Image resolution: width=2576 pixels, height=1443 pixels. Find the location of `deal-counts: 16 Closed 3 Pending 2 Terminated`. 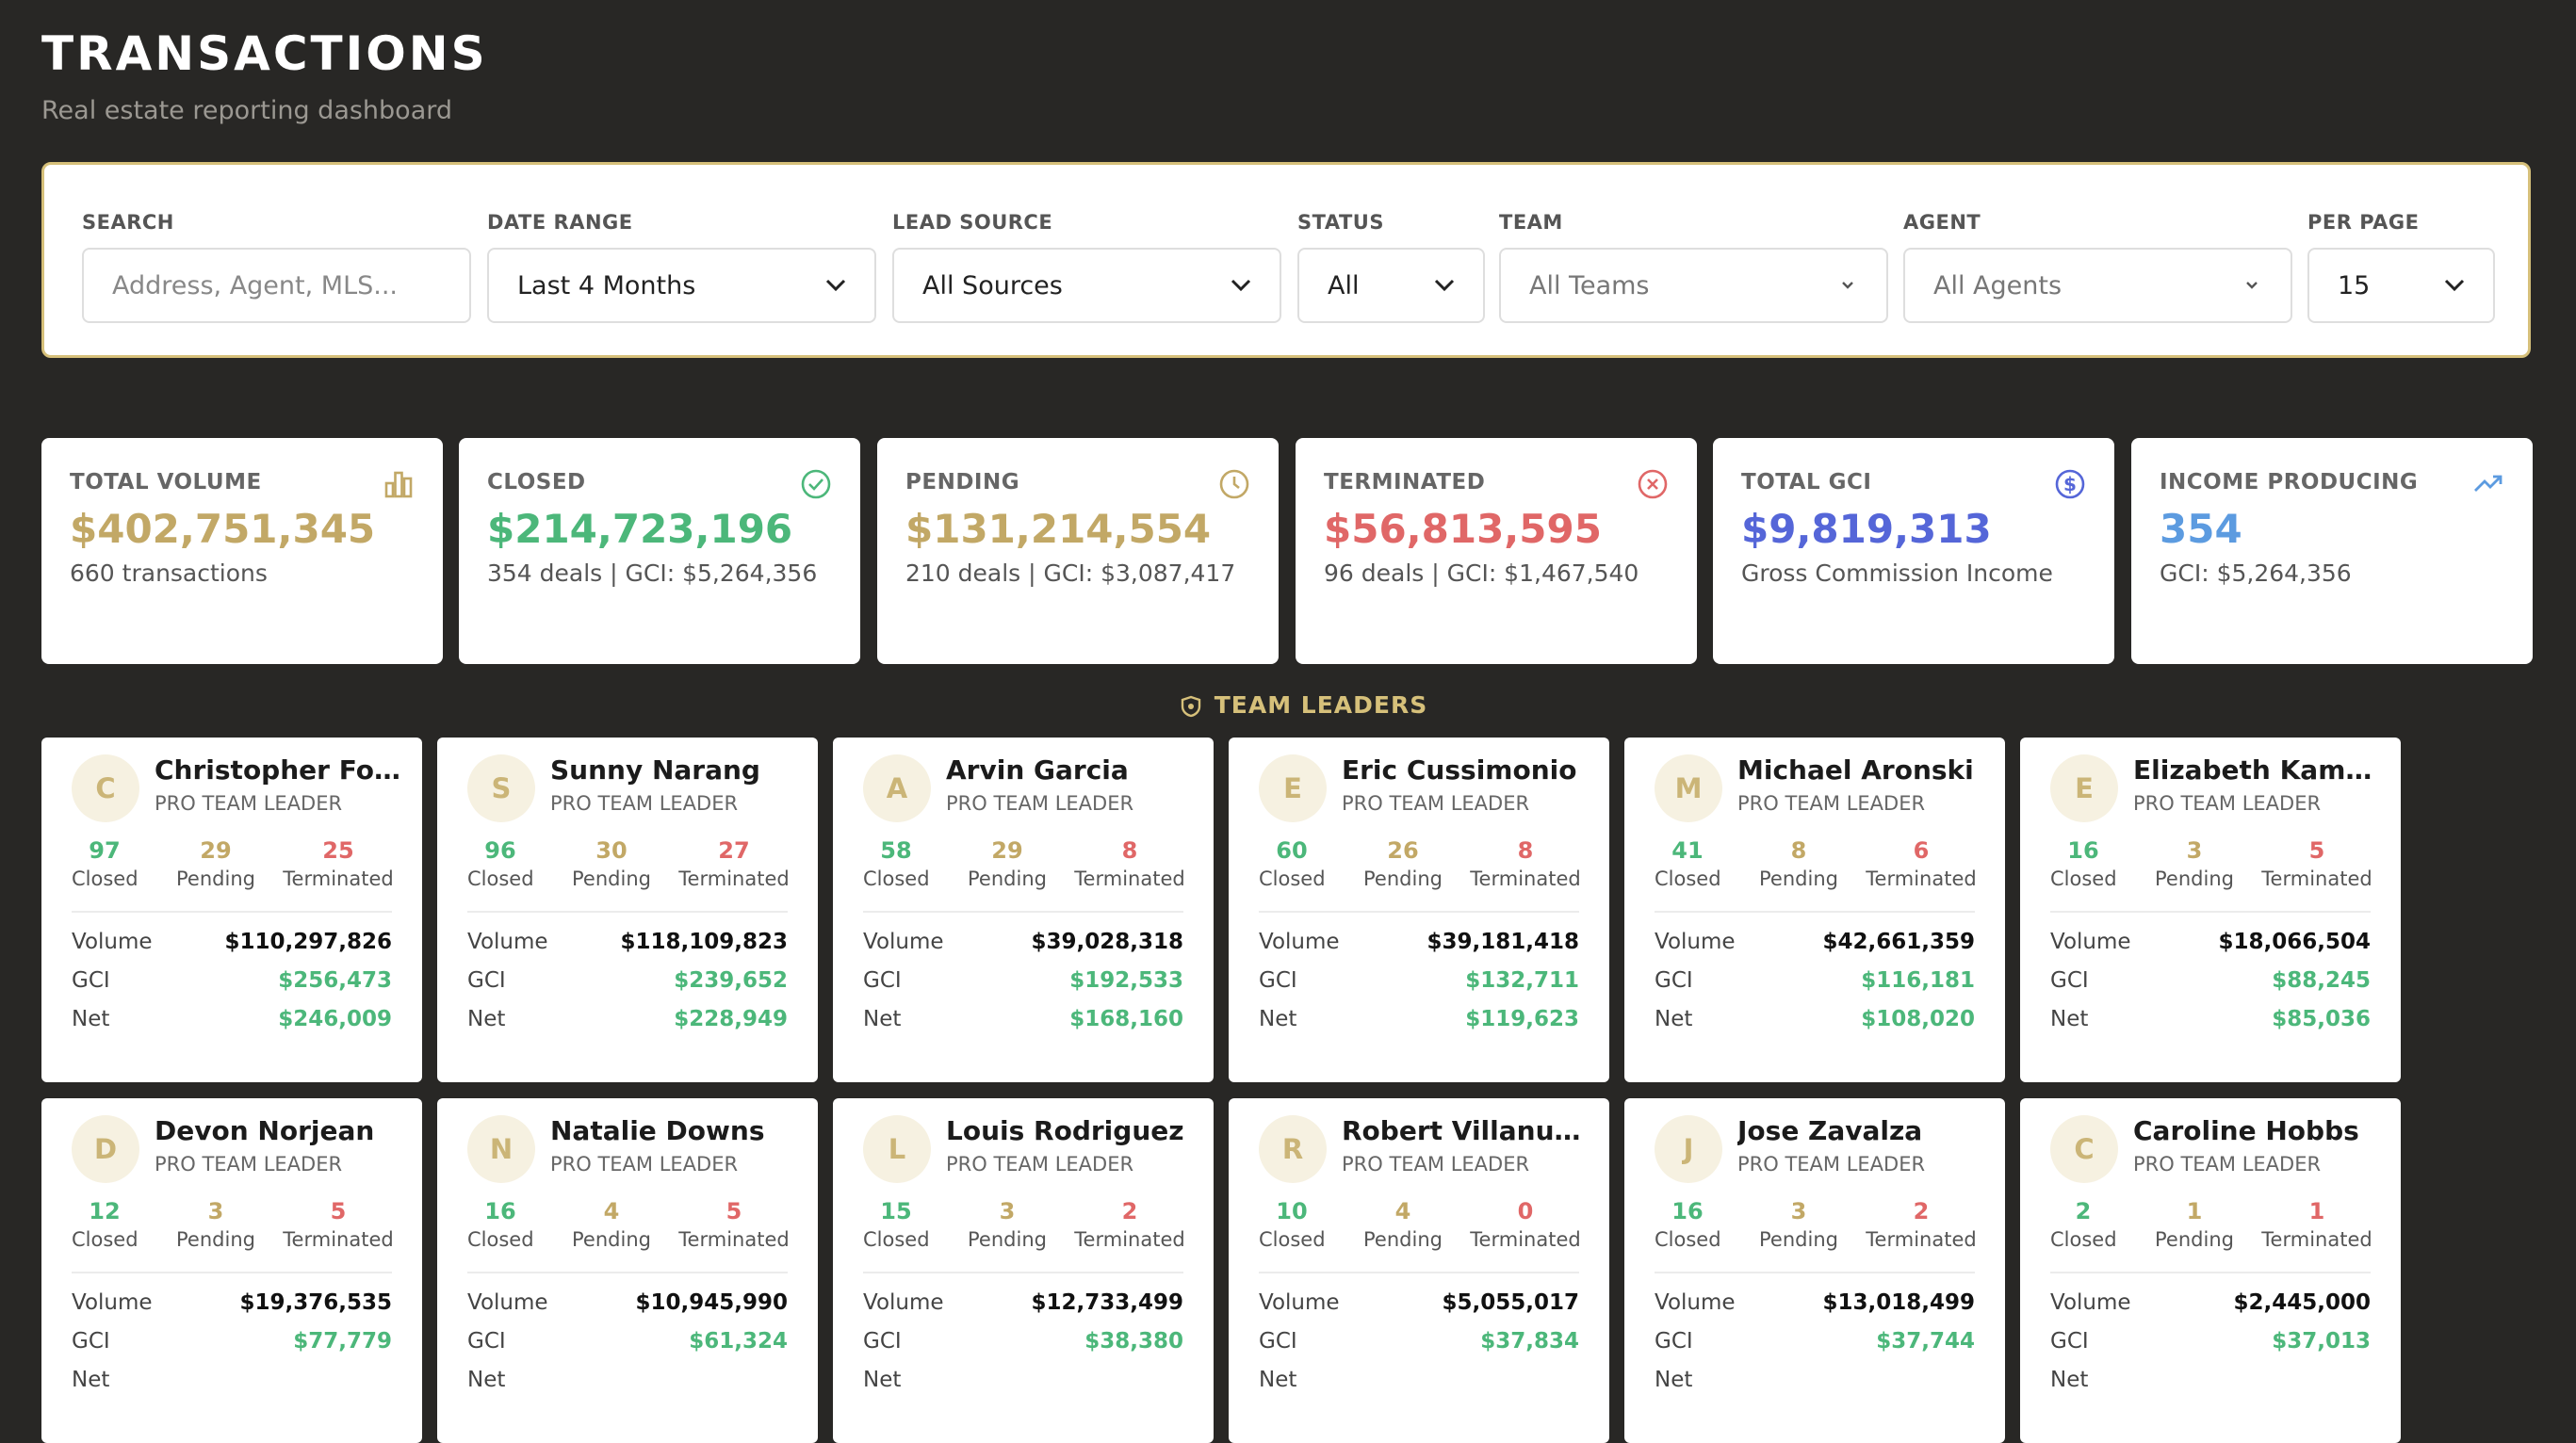

deal-counts: 16 Closed 3 Pending 2 Terminated is located at coordinates (1814, 1231).